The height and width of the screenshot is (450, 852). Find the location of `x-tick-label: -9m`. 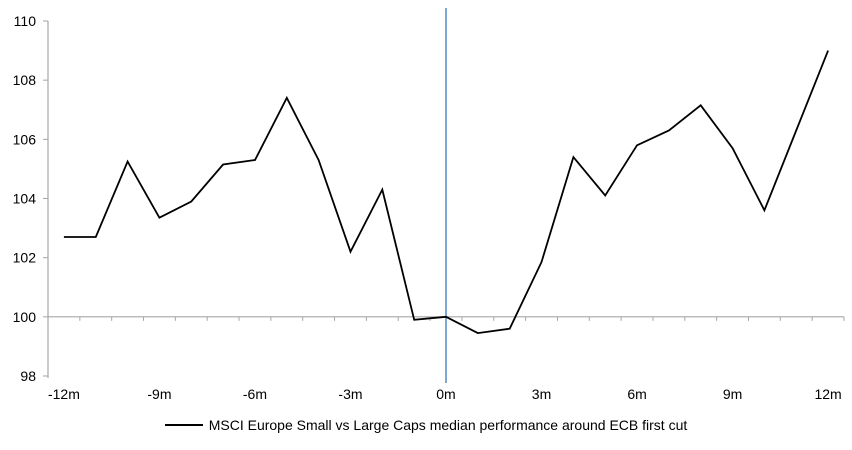

x-tick-label: -9m is located at coordinates (159, 394).